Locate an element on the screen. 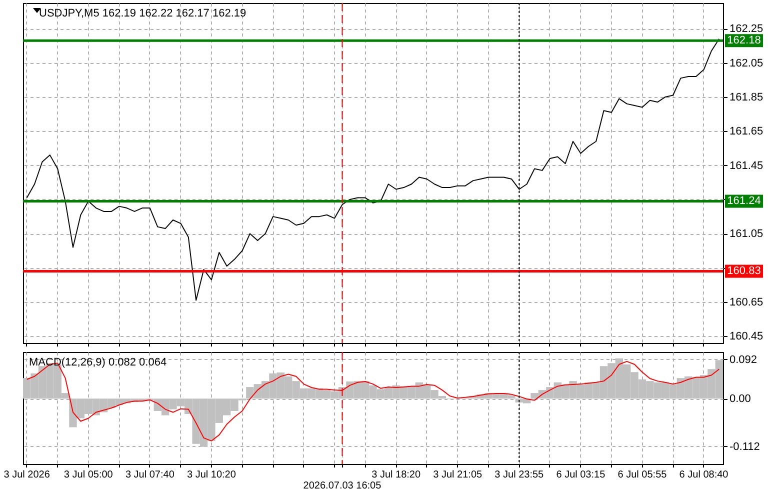 This screenshot has width=781, height=489. y-tick-label: 0.00 is located at coordinates (740, 399).